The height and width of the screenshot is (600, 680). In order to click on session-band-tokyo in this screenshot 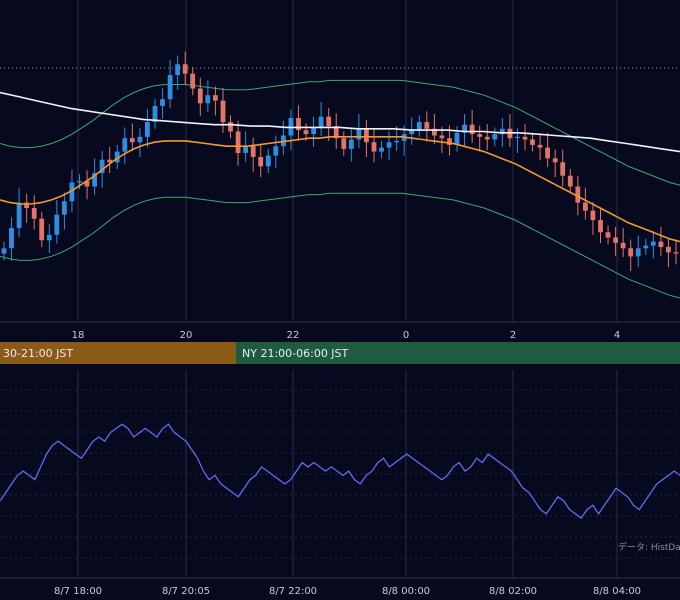, I will do `click(118, 353)`.